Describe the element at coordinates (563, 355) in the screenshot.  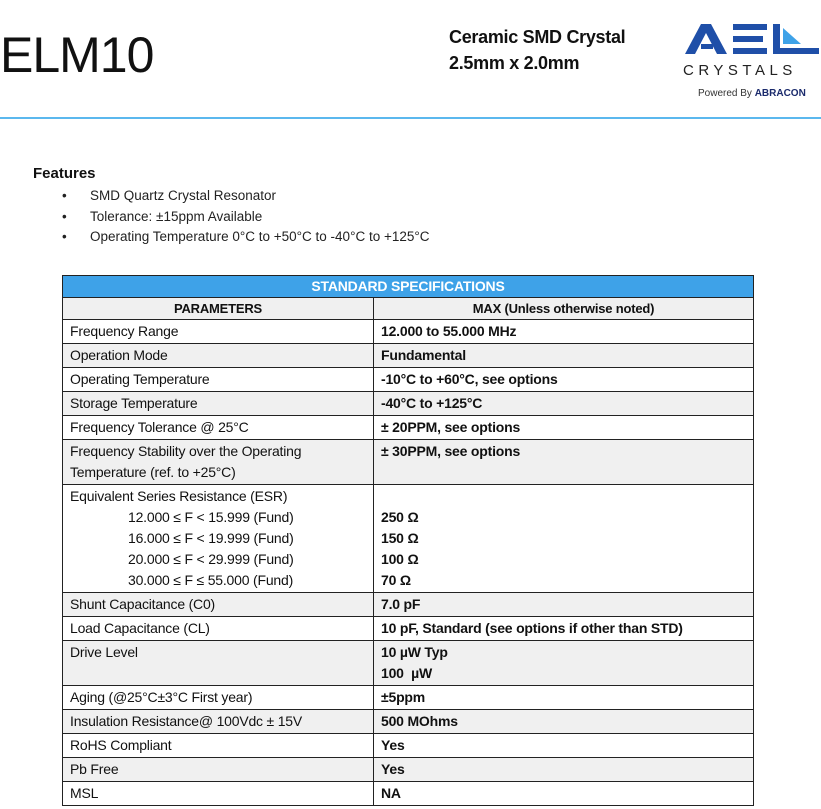
I see `value: Fundamental` at that location.